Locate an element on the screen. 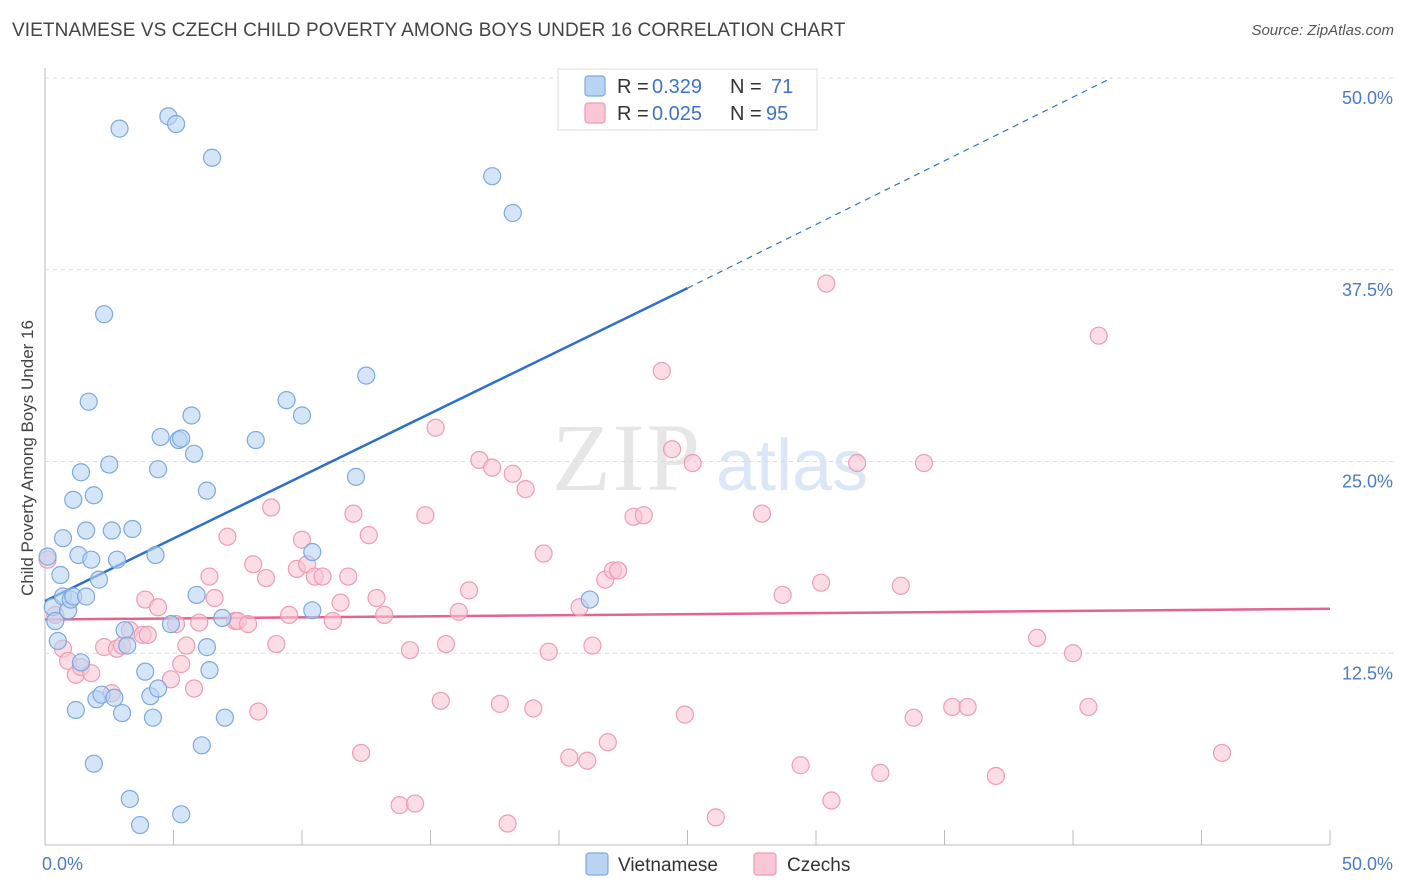 The width and height of the screenshot is (1406, 892). legend-n-value-2: 95 is located at coordinates (777, 114).